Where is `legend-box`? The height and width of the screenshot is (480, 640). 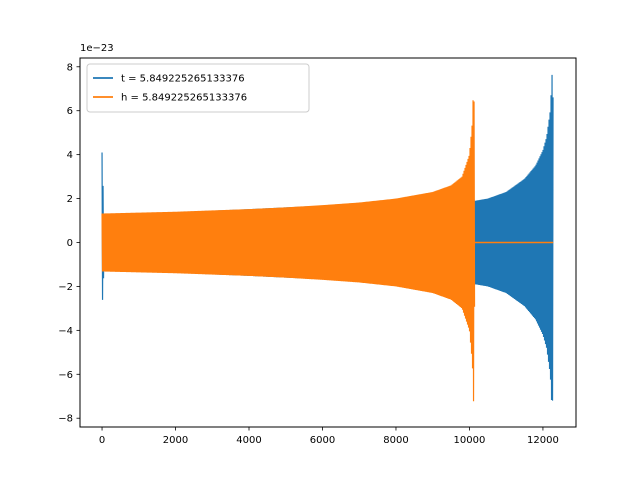
legend-box is located at coordinates (198, 88).